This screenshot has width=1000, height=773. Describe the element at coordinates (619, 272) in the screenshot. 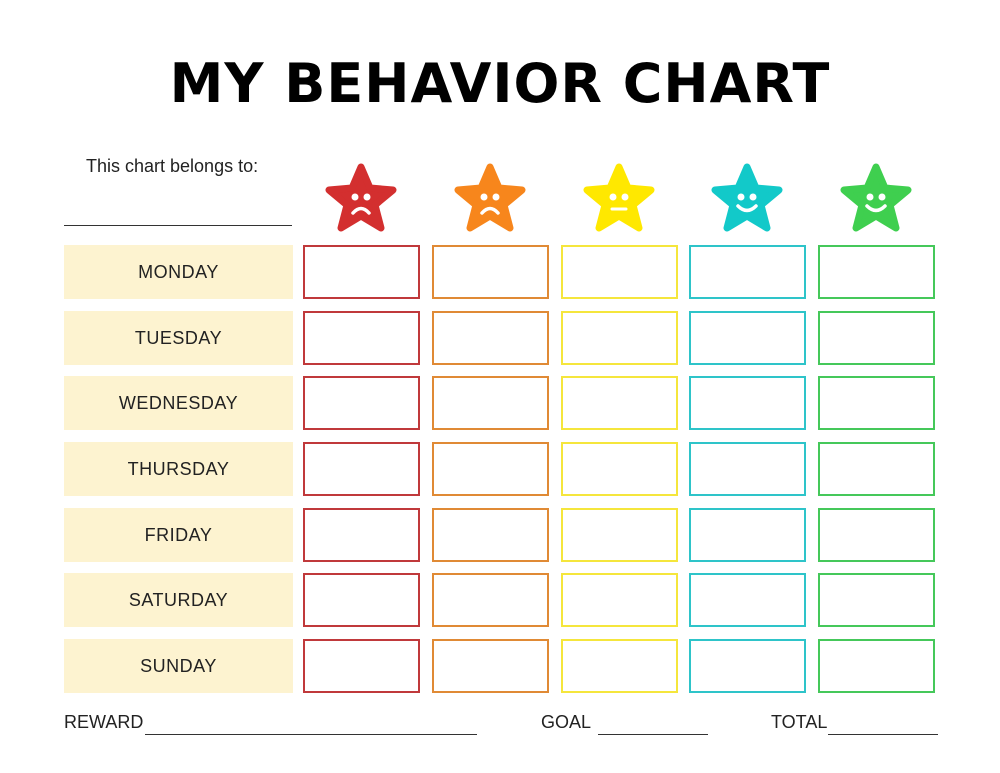

I see `cell-monday-neutral` at that location.